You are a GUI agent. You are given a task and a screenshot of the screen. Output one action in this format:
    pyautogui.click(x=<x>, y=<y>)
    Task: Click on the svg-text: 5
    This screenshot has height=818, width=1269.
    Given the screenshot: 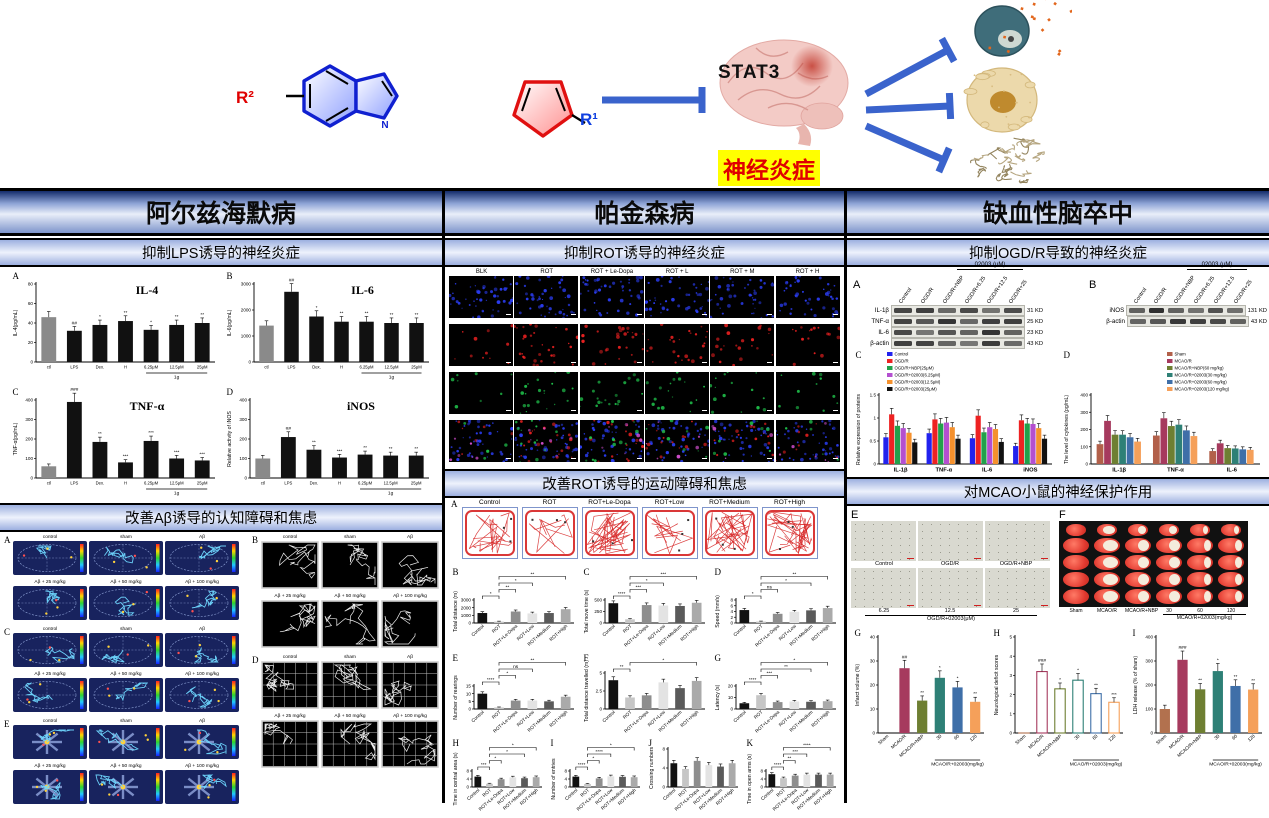 What is the action you would take?
    pyautogui.click(x=600, y=672)
    